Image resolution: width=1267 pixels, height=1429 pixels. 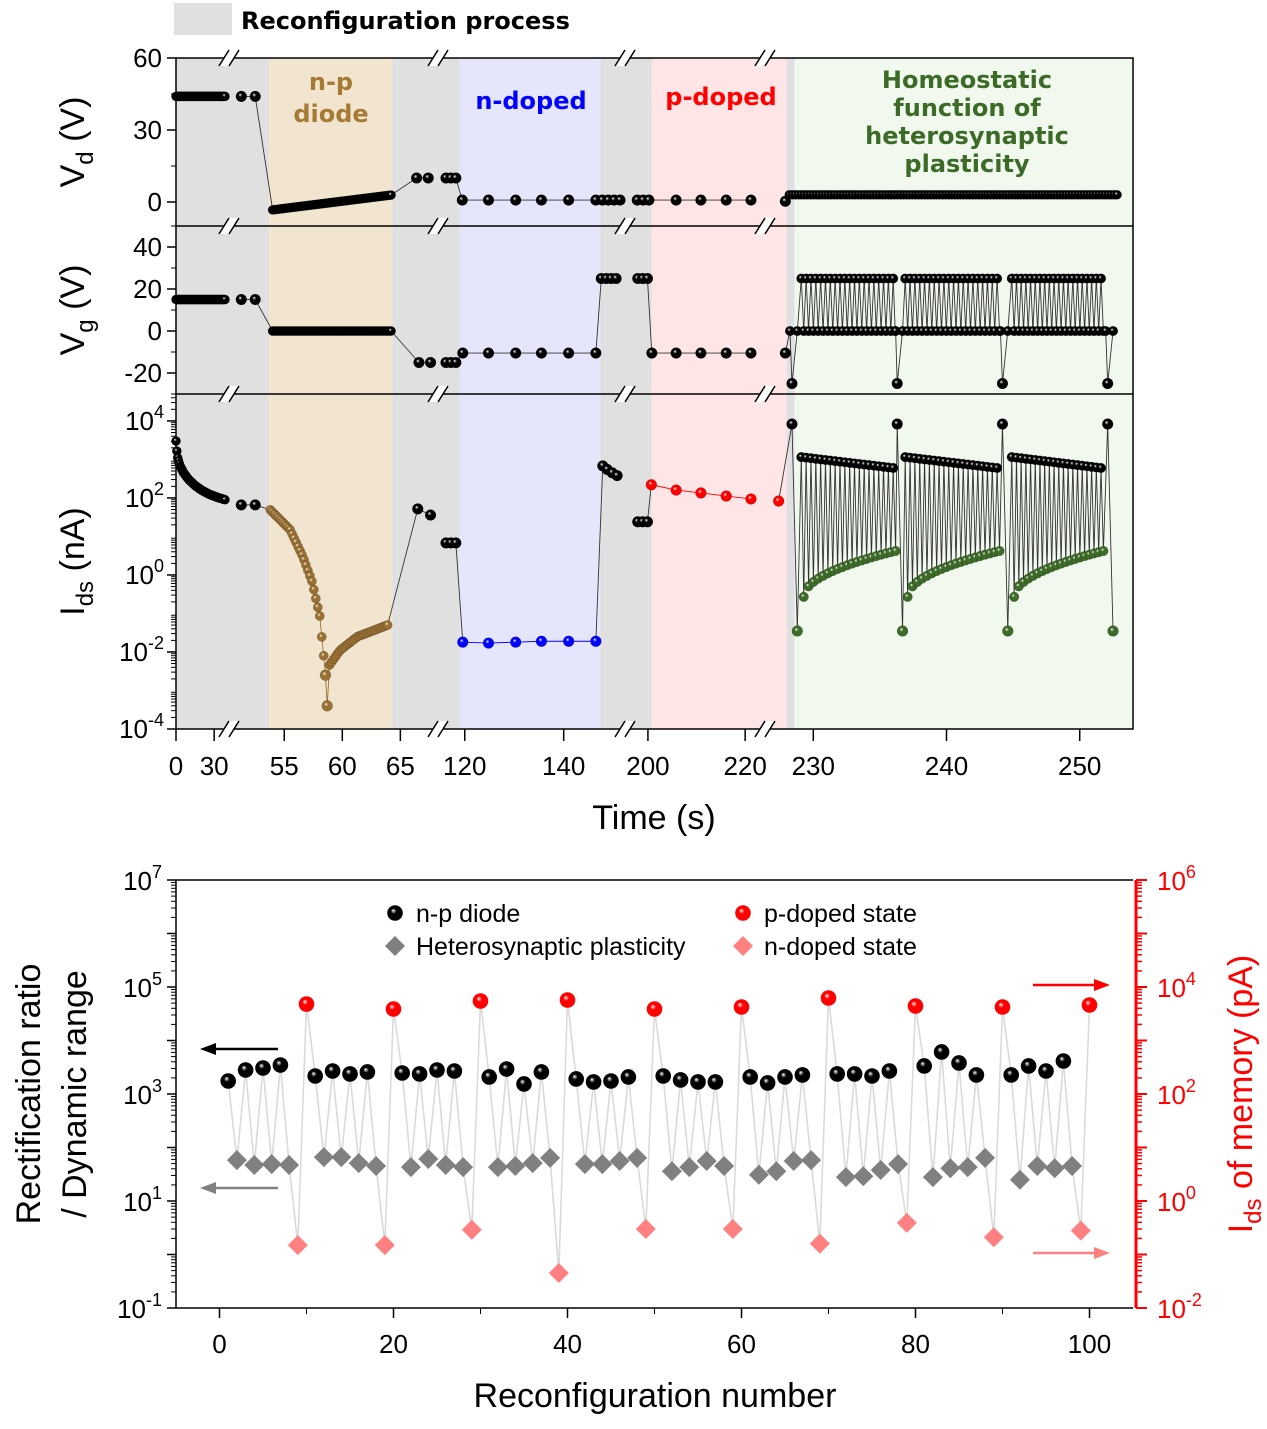 I want to click on y-tick-label-left: 103, so click(x=142, y=1093).